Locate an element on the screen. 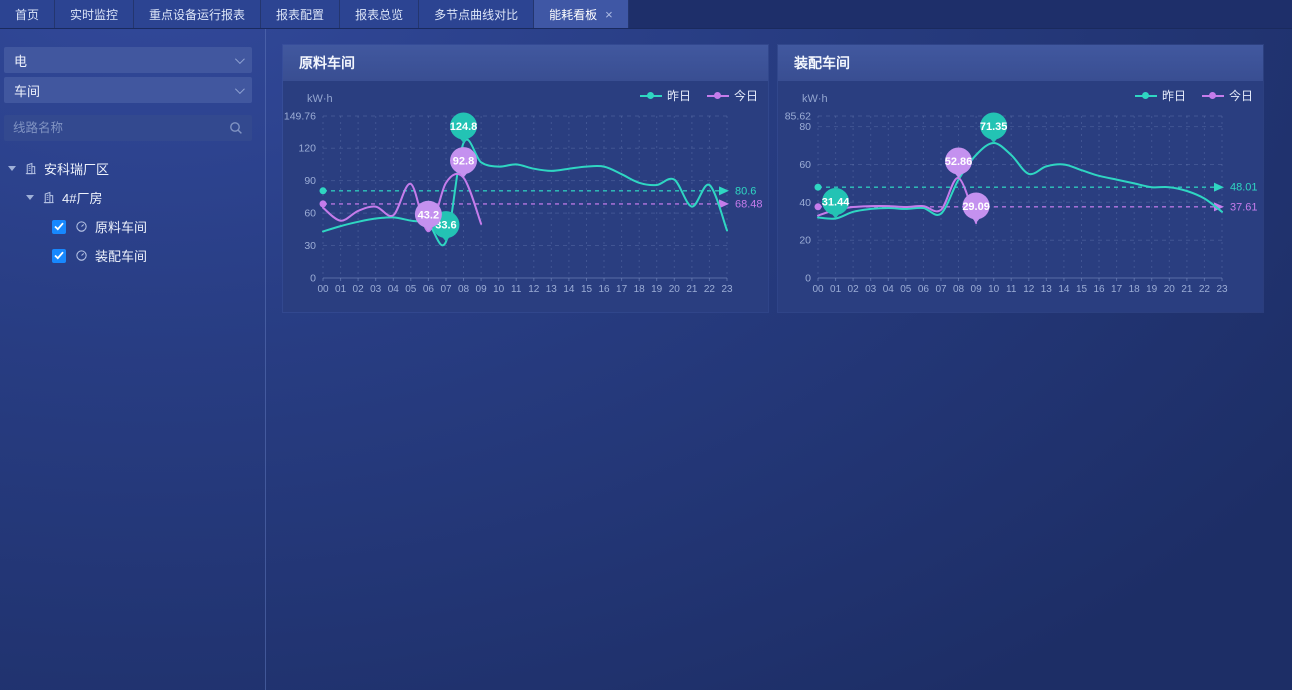 Image resolution: width=1292 pixels, height=690 pixels. filter-select-1: 车间 is located at coordinates (128, 90).